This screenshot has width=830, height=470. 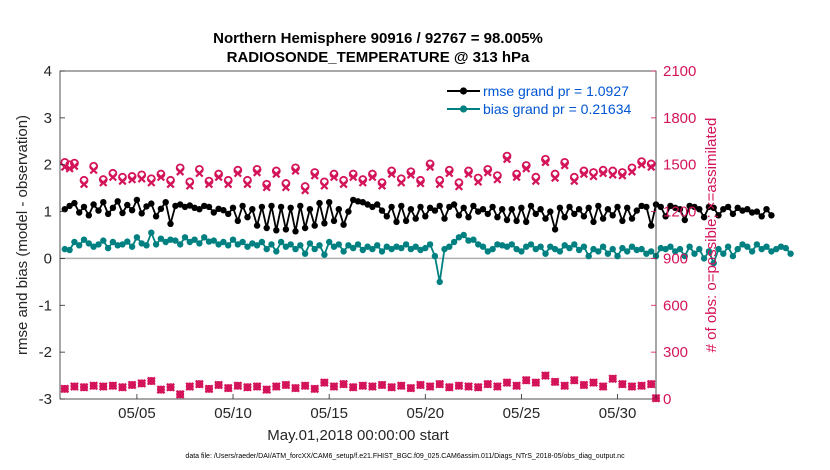 I want to click on y2-tick-label: 600, so click(x=675, y=305).